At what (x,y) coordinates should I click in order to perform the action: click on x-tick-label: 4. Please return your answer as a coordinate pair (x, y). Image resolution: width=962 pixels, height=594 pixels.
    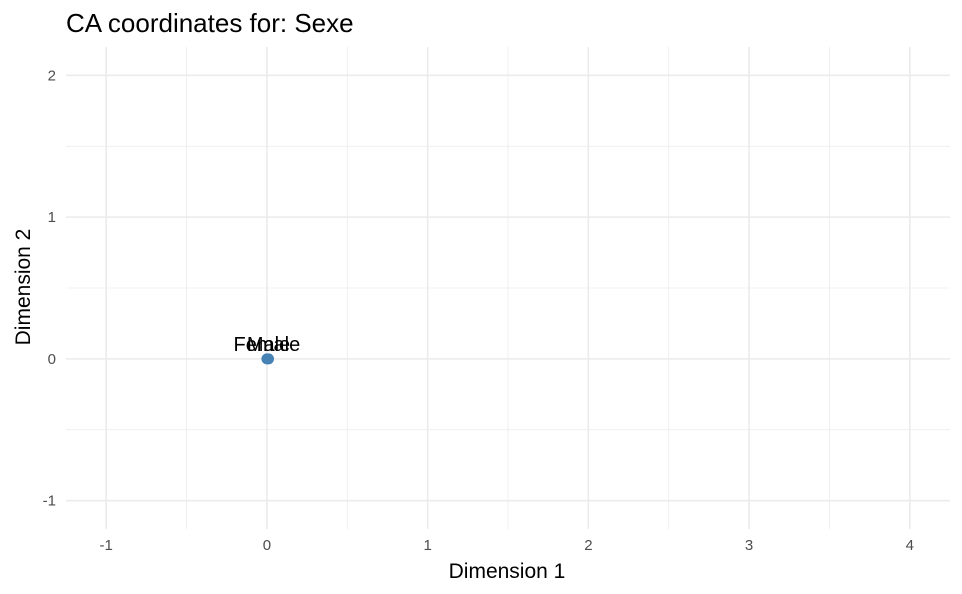
    Looking at the image, I should click on (910, 545).